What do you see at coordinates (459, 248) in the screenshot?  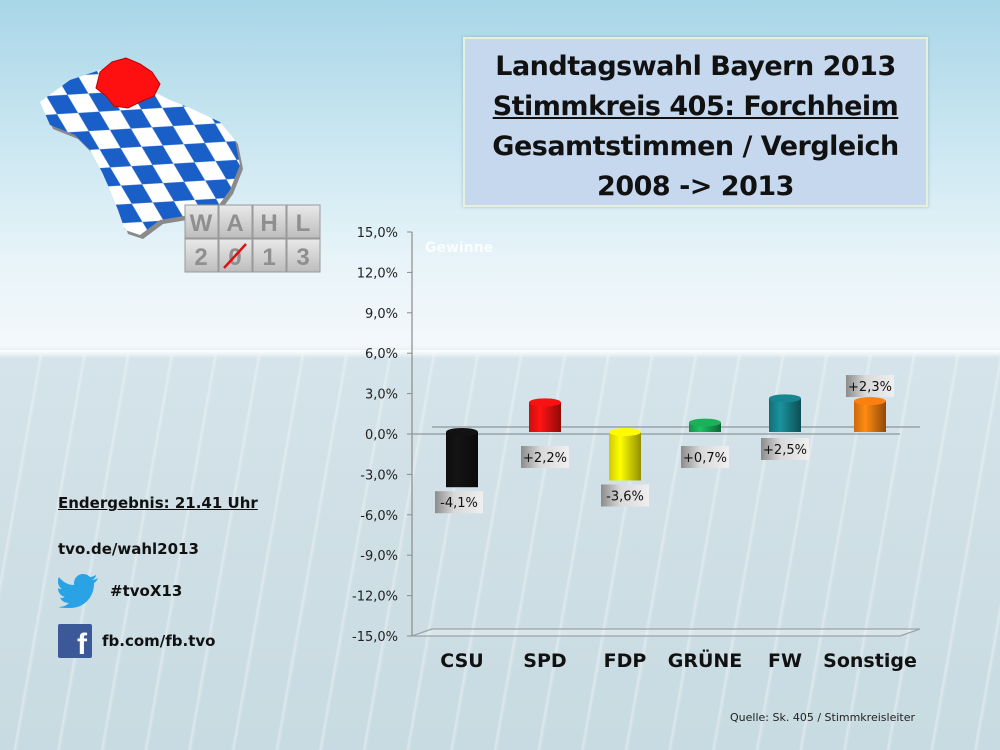 I see `faint-chart-label: Gewinne` at bounding box center [459, 248].